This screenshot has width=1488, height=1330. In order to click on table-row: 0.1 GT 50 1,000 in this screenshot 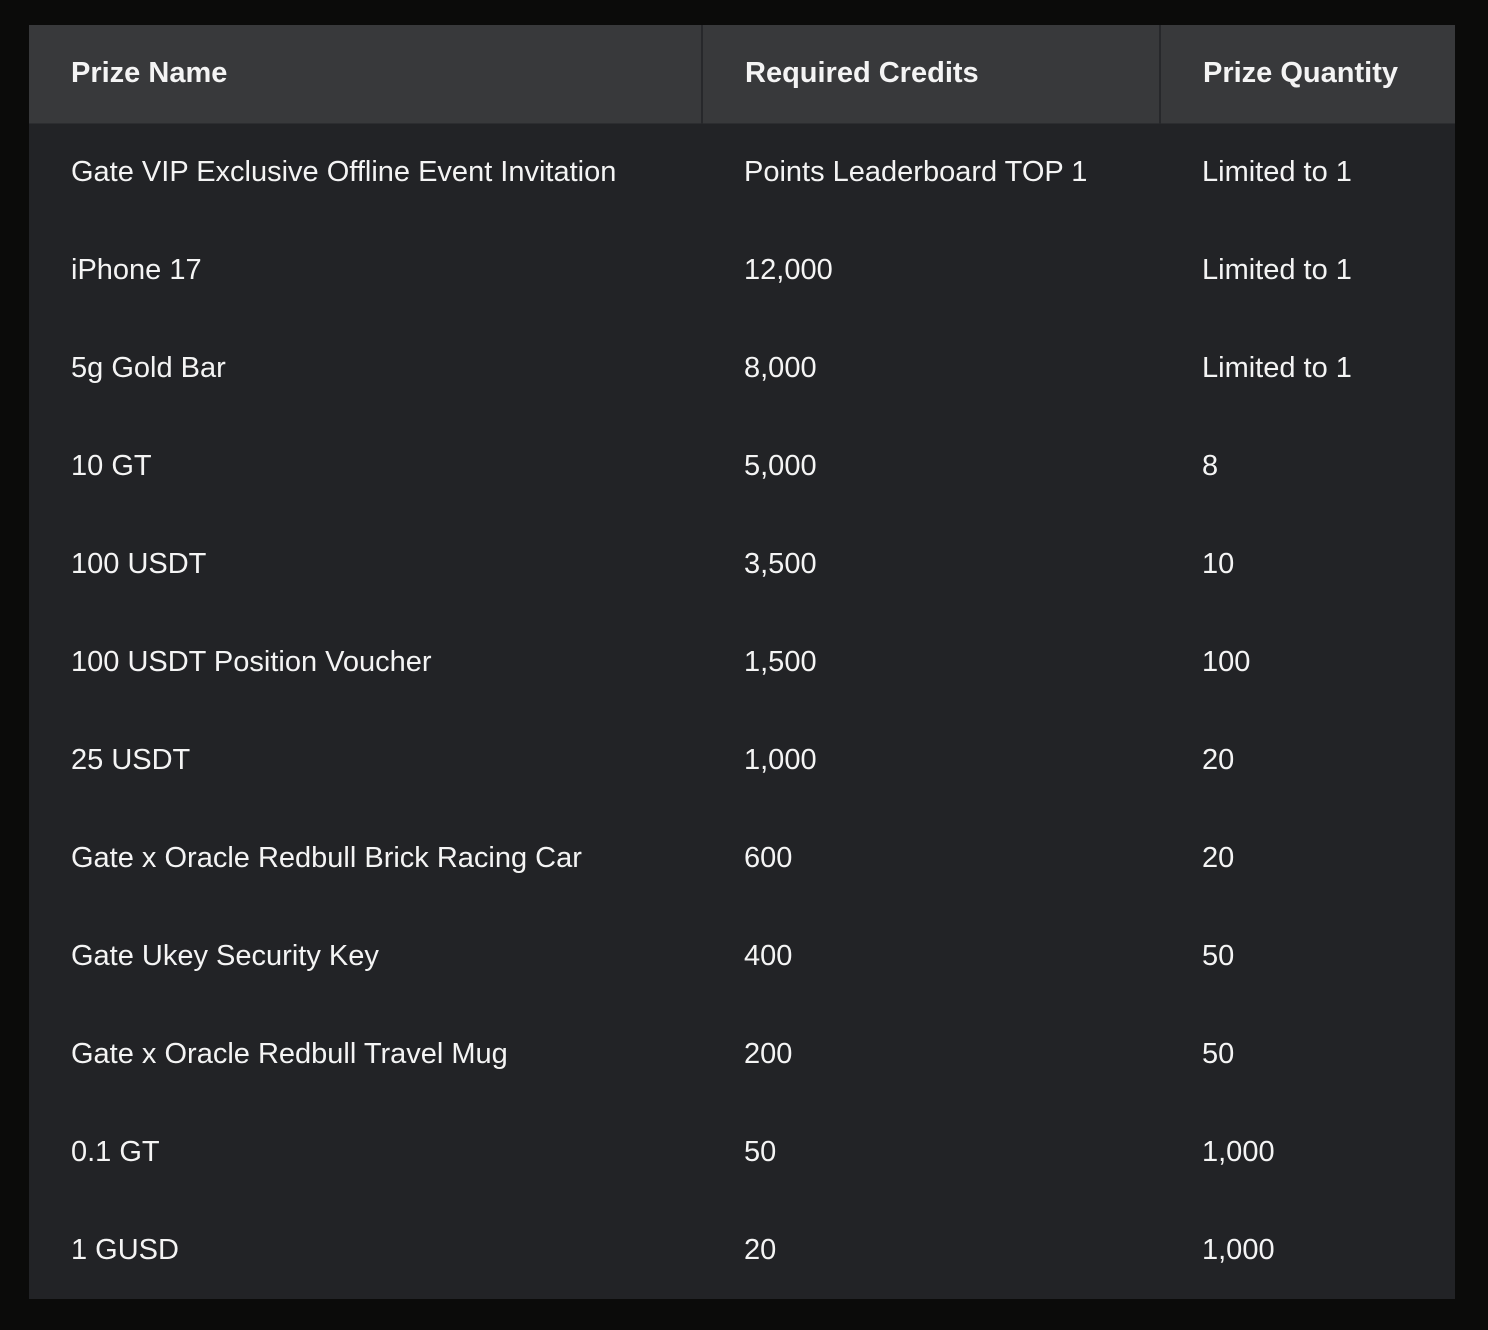, I will do `click(742, 1152)`.